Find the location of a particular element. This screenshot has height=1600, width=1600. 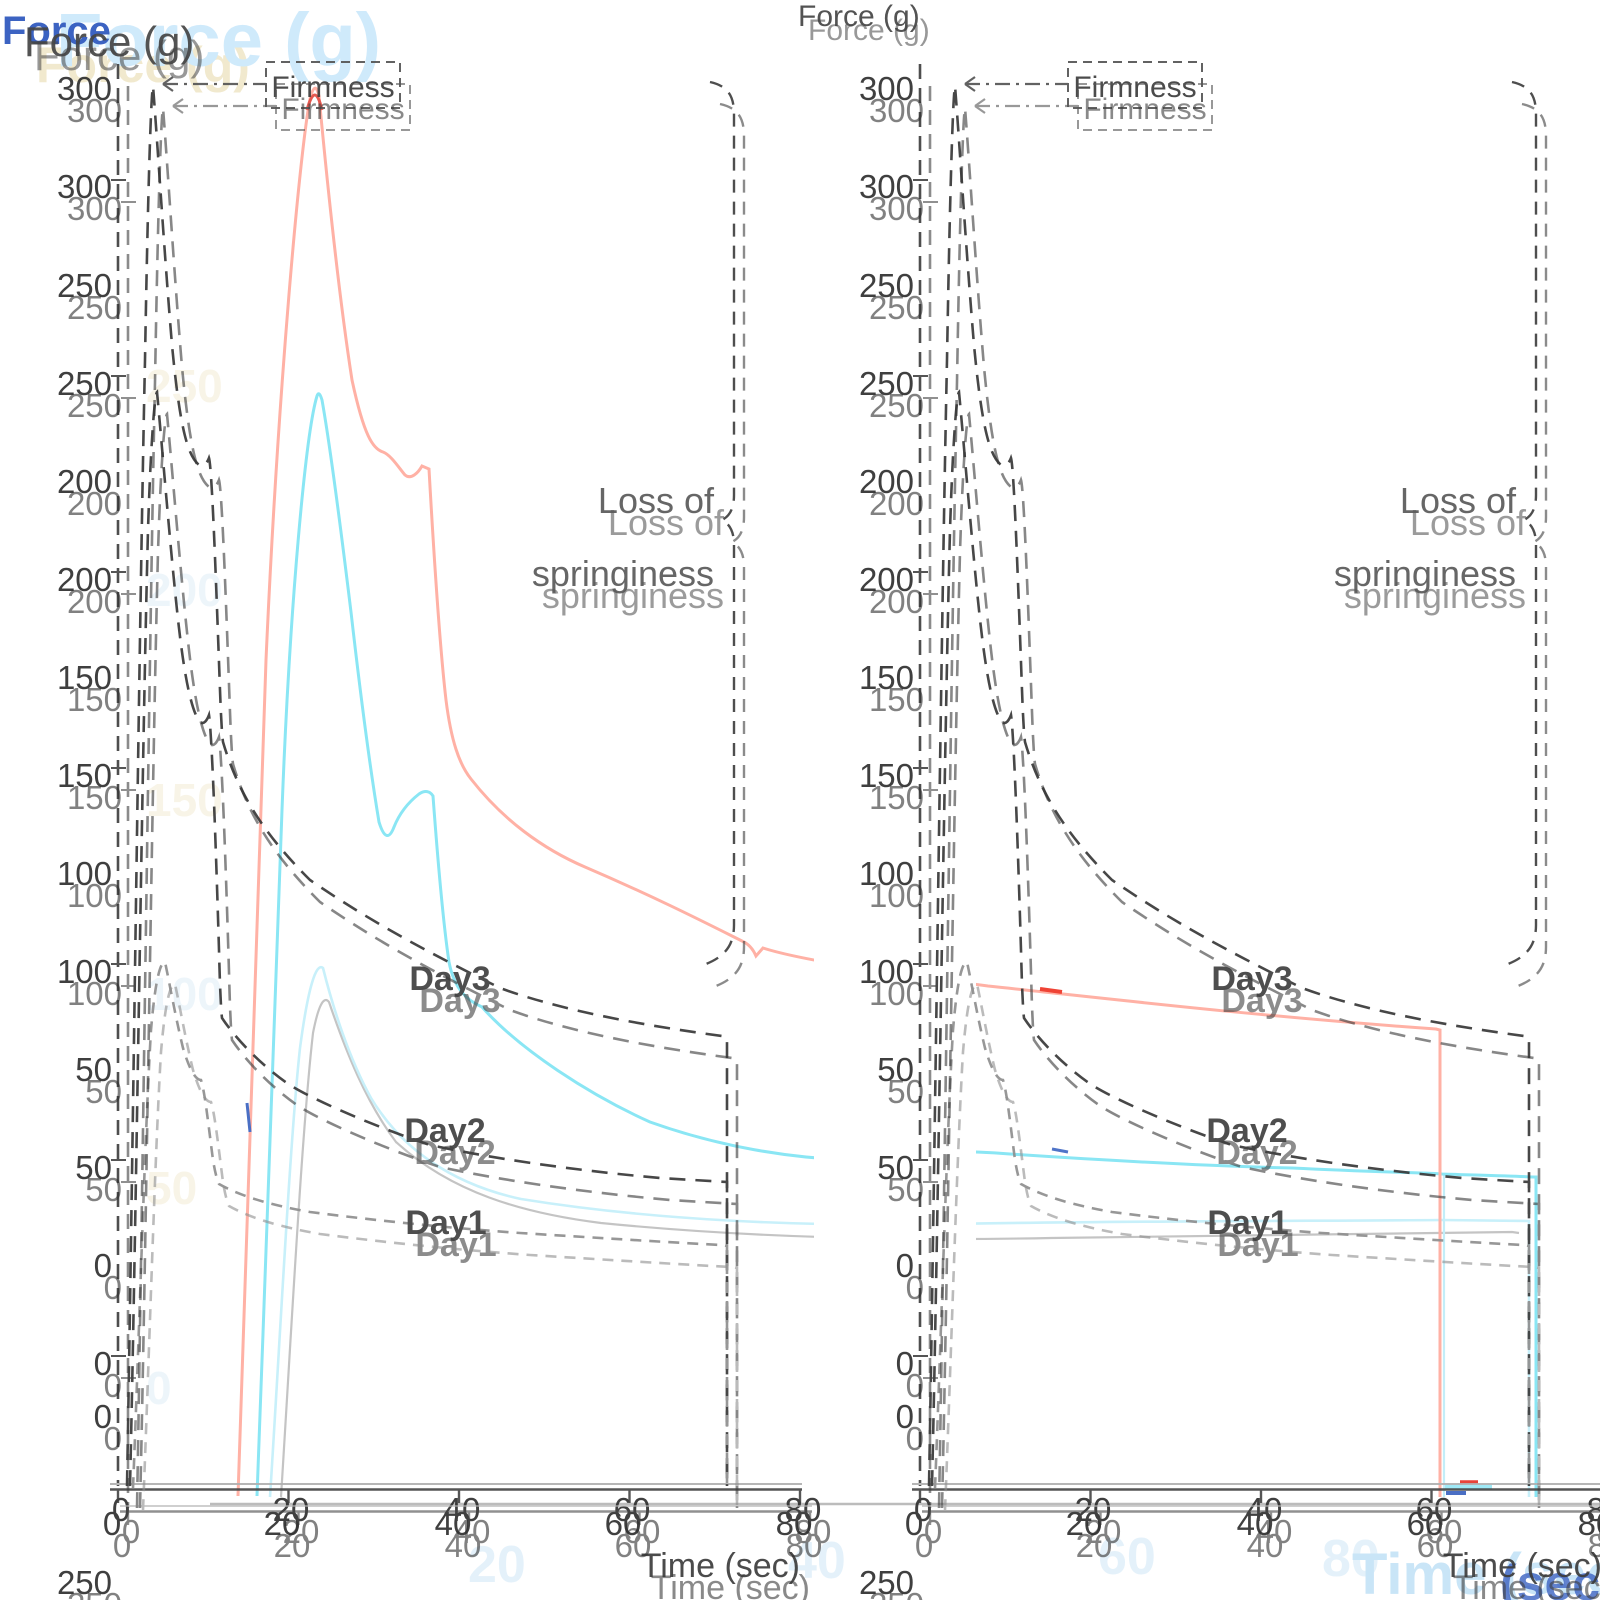

svg-text: 100 is located at coordinates (184, 994).